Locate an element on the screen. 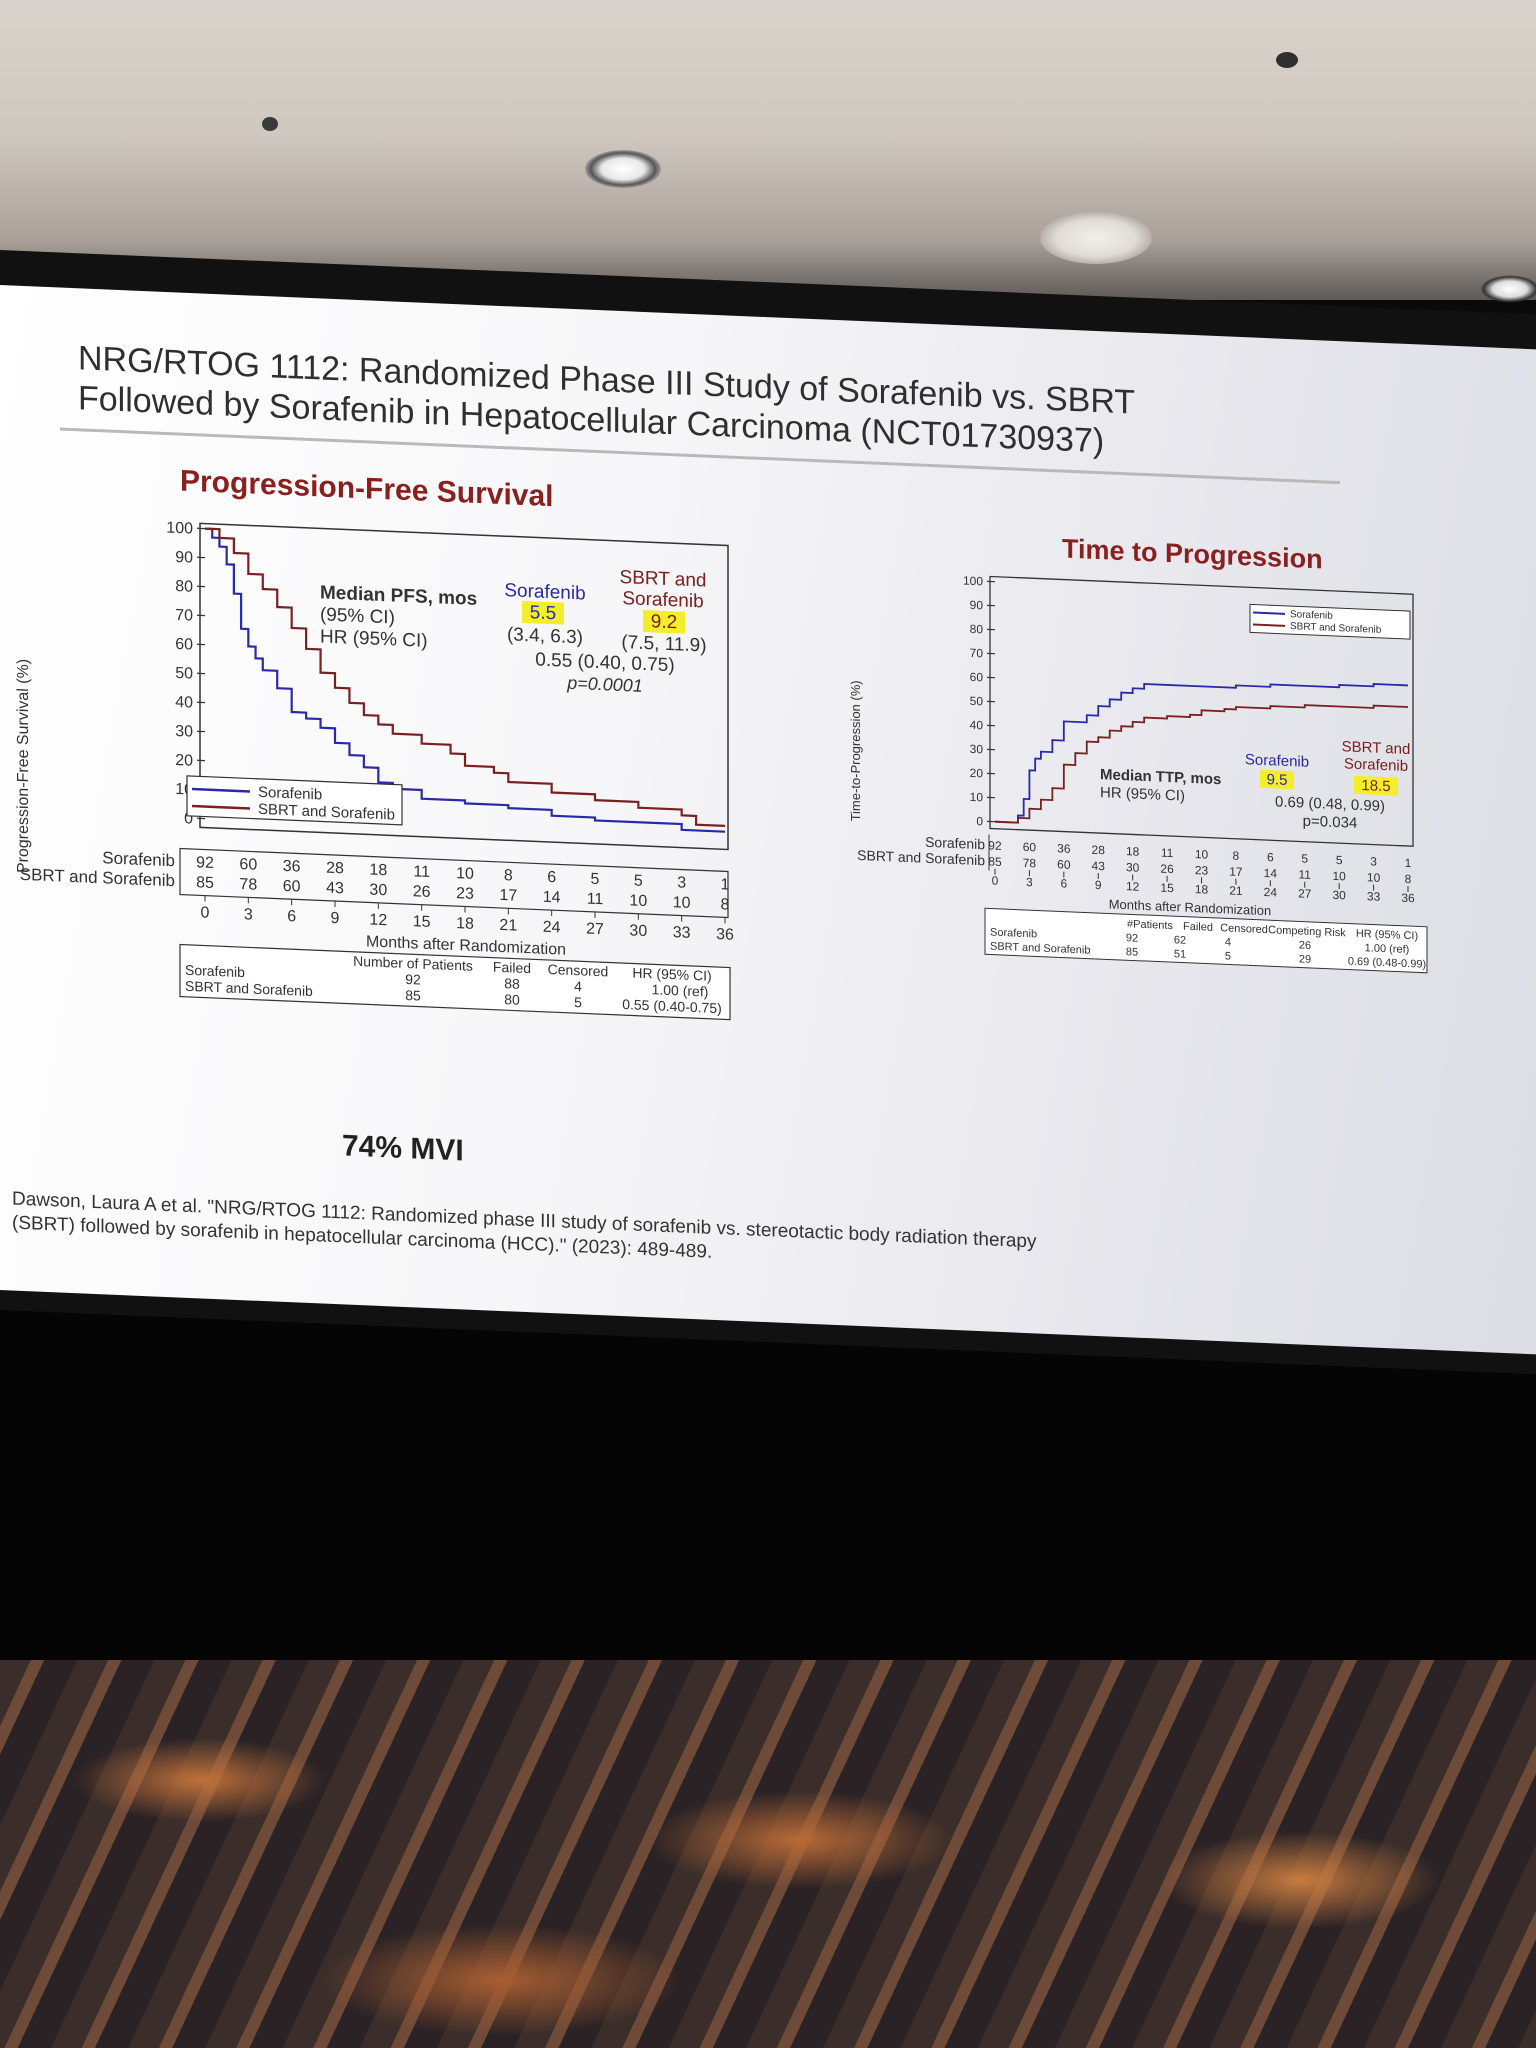 The width and height of the screenshot is (1536, 2048). pfs-series-lines is located at coordinates (465, 680).